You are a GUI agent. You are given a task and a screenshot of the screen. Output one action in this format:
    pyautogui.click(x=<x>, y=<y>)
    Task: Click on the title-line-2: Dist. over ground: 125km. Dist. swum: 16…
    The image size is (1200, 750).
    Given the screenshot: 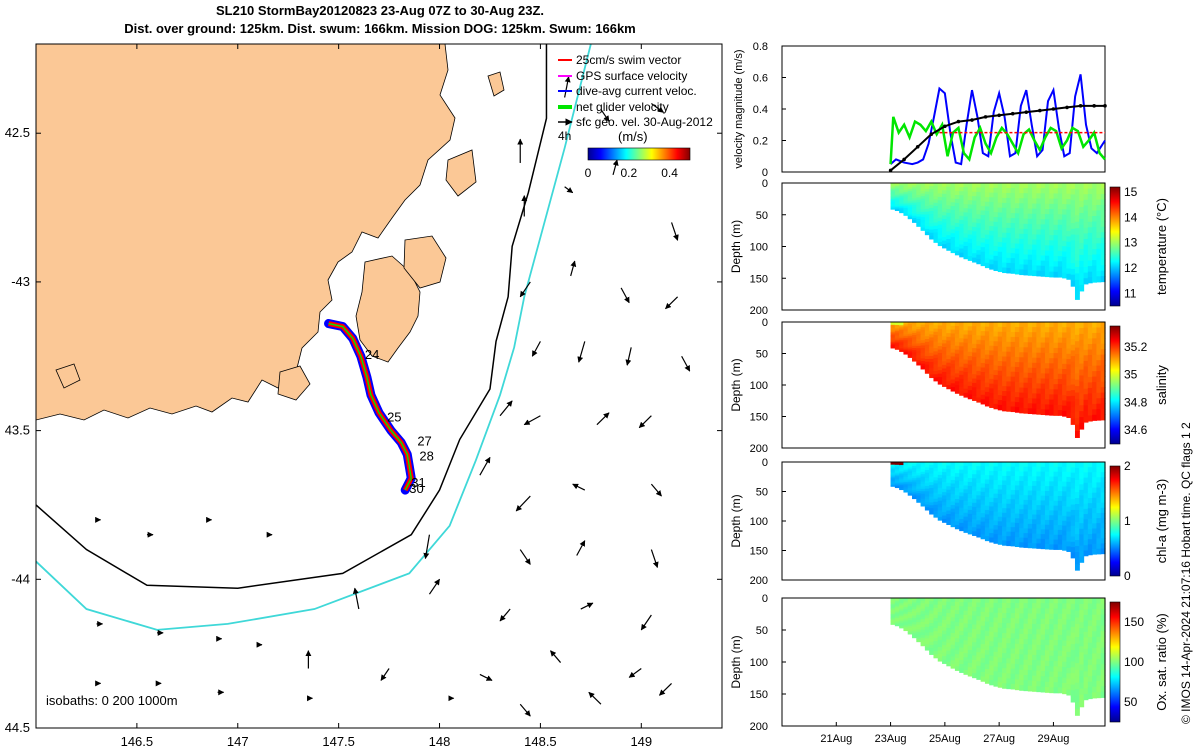 What is the action you would take?
    pyautogui.click(x=380, y=28)
    